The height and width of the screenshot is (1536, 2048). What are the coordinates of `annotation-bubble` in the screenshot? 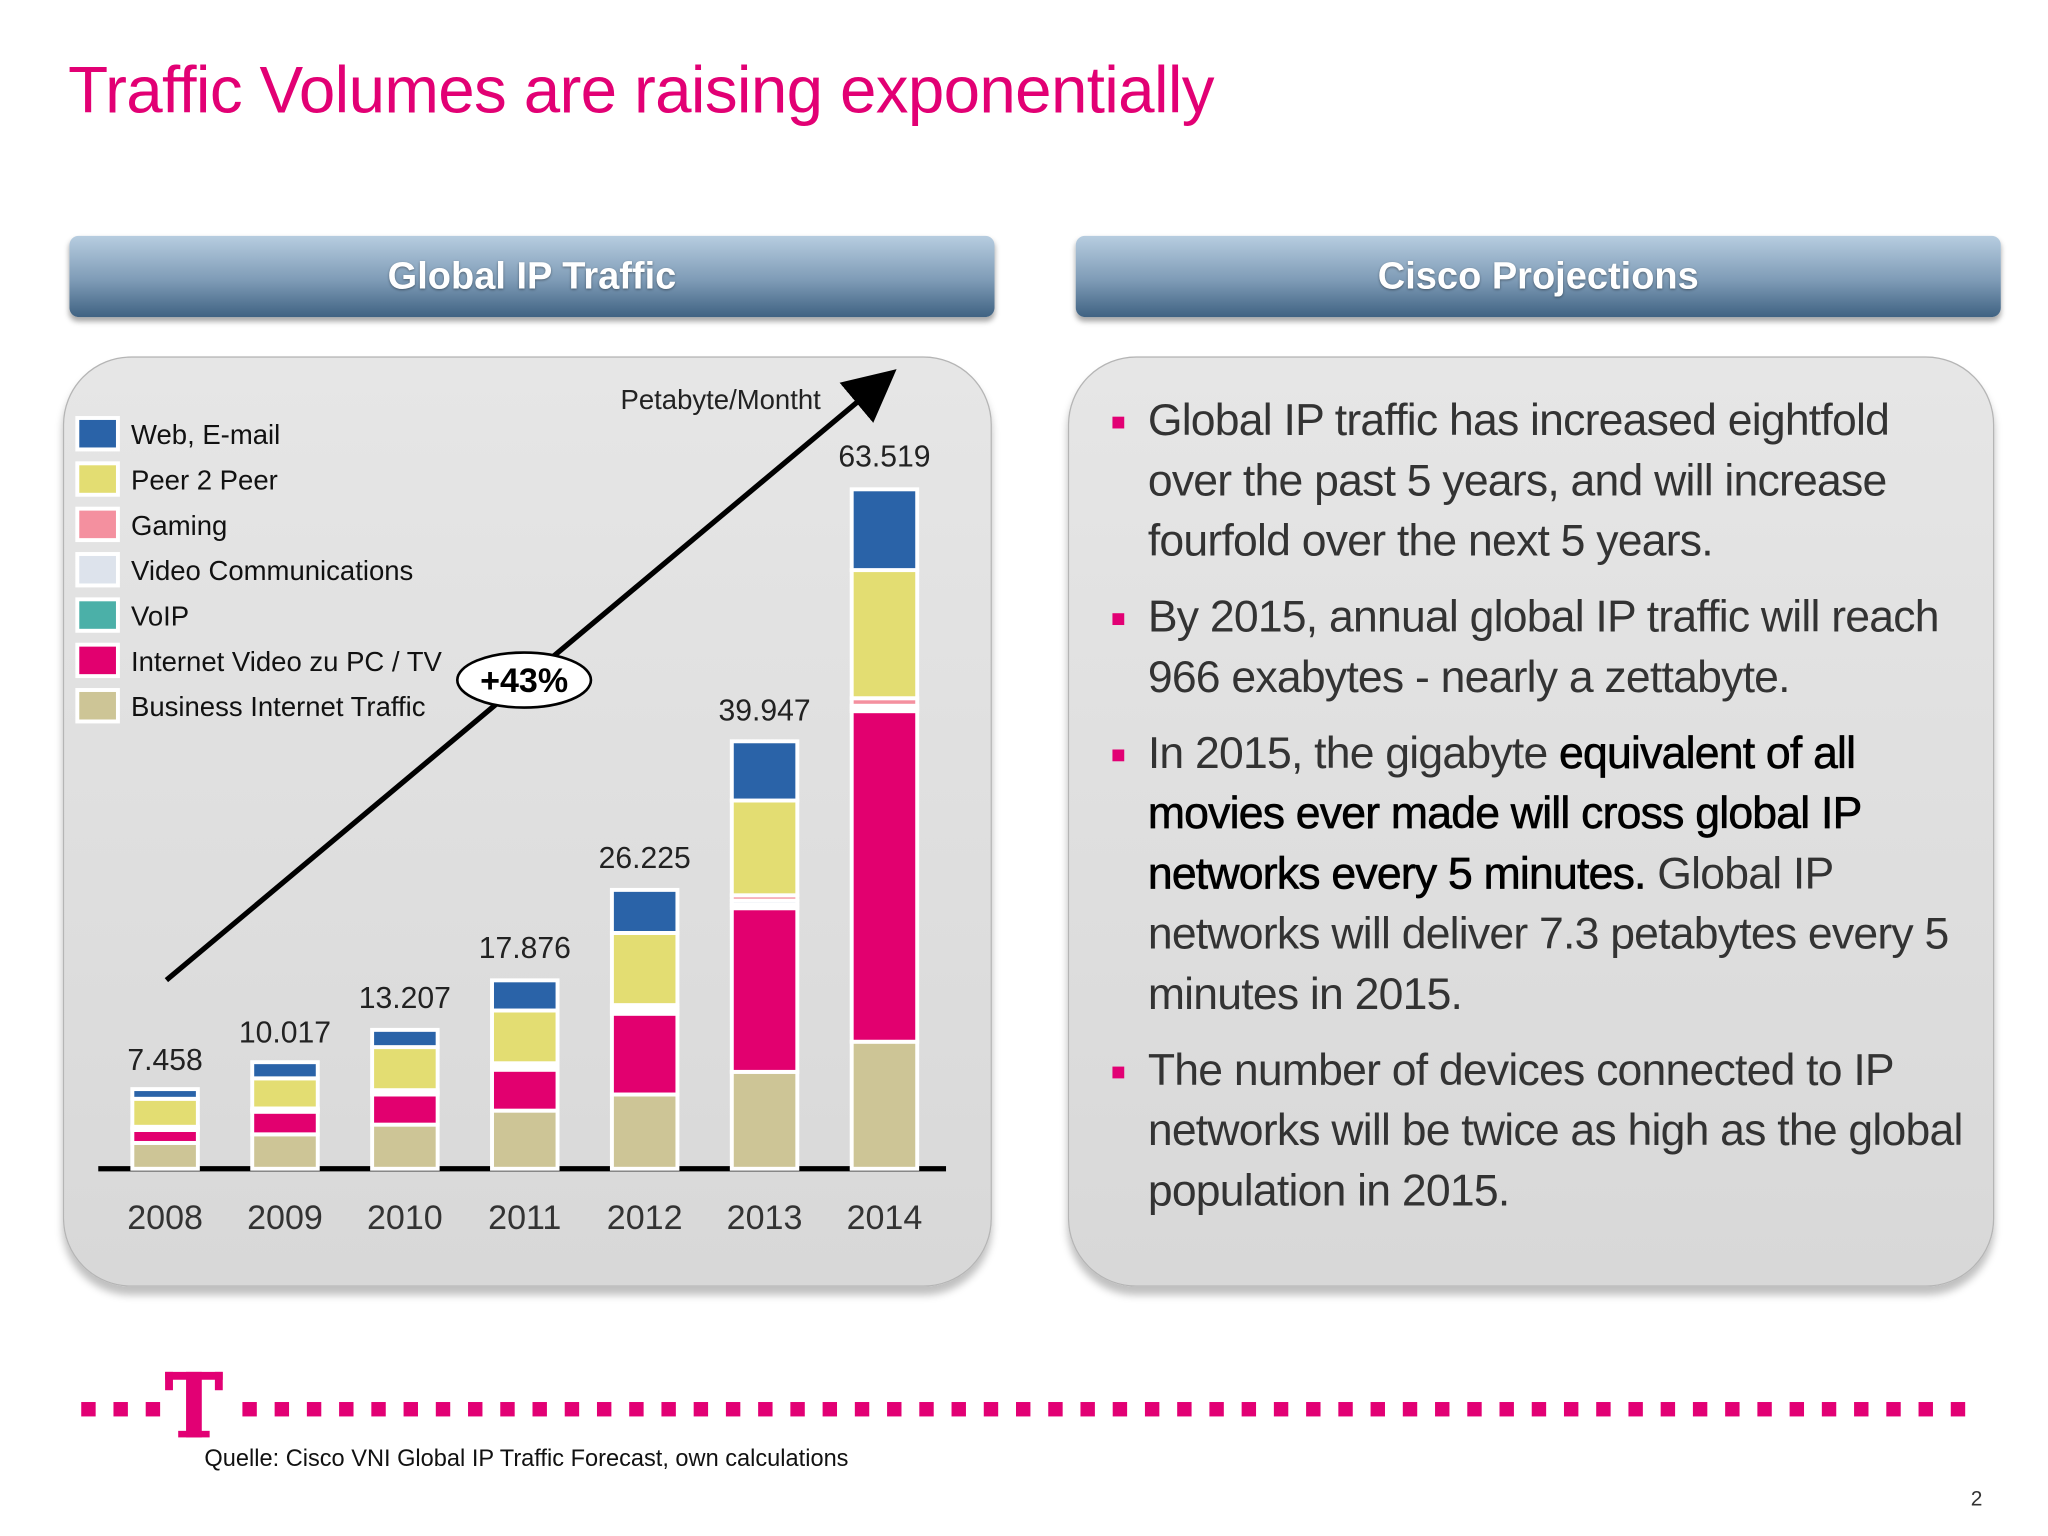 It's located at (524, 680).